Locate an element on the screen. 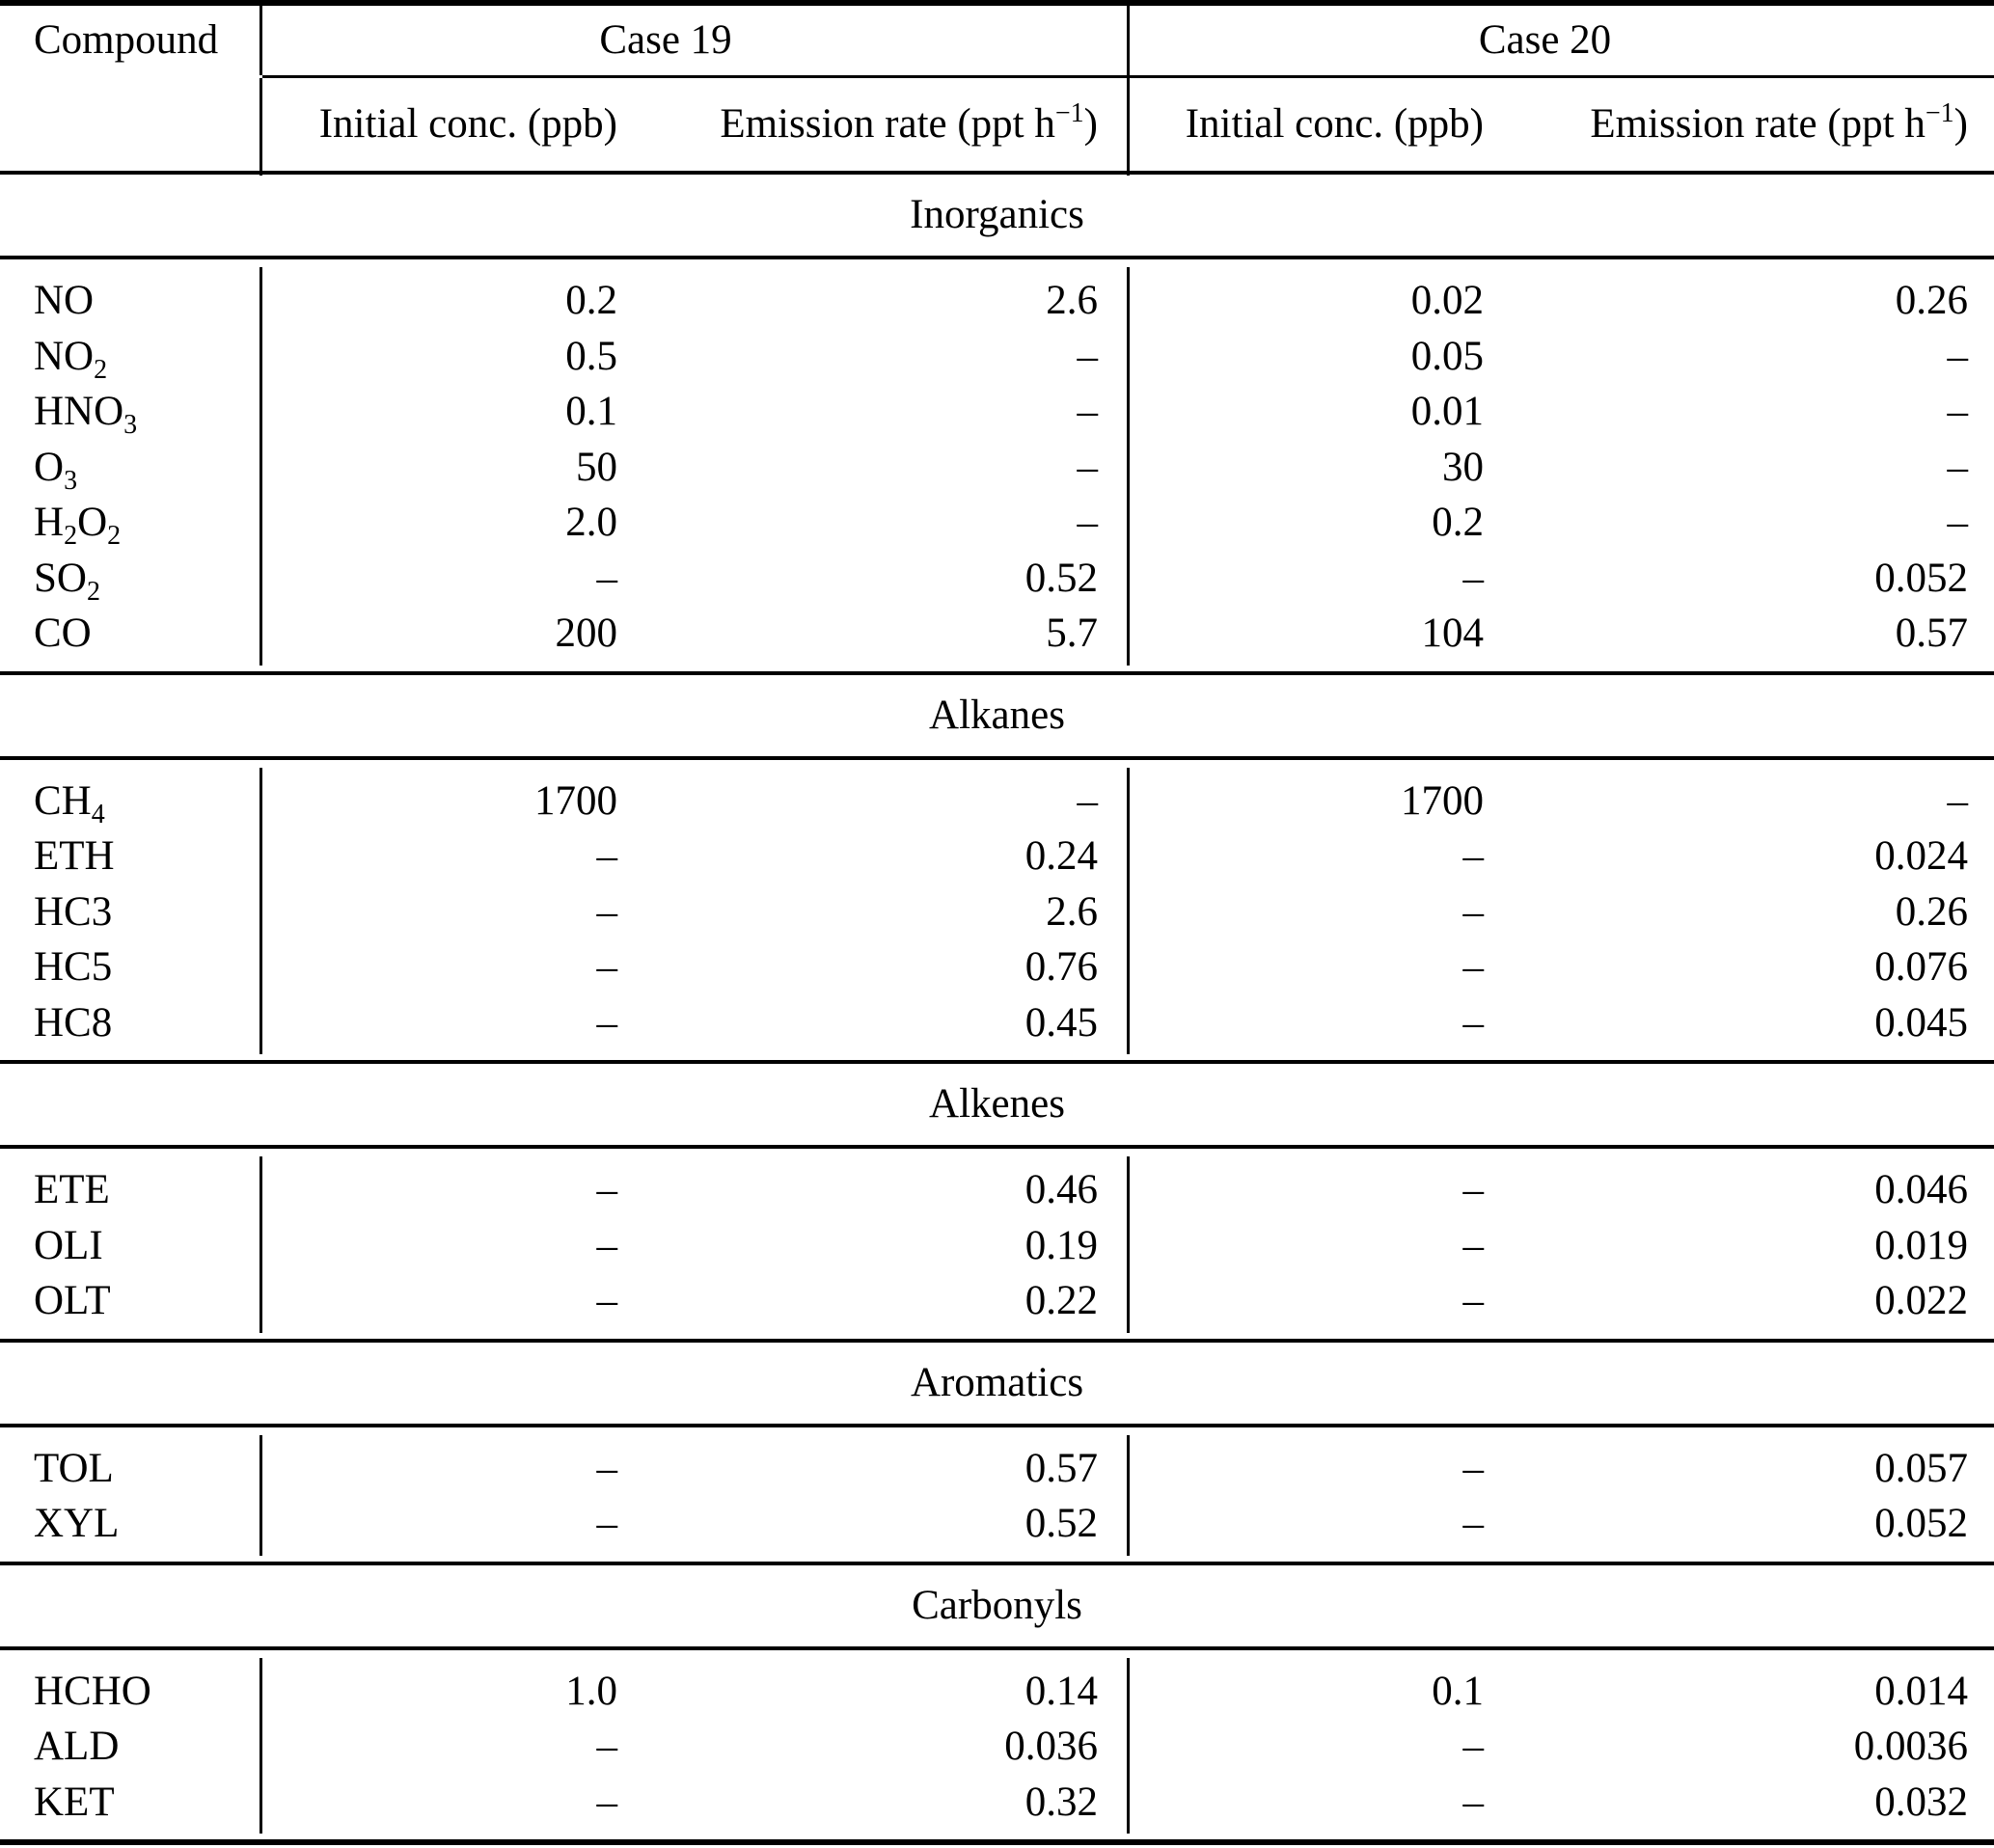 Image resolution: width=1994 pixels, height=1848 pixels. cell-case20-initial-conc: 0.01 is located at coordinates (1447, 411).